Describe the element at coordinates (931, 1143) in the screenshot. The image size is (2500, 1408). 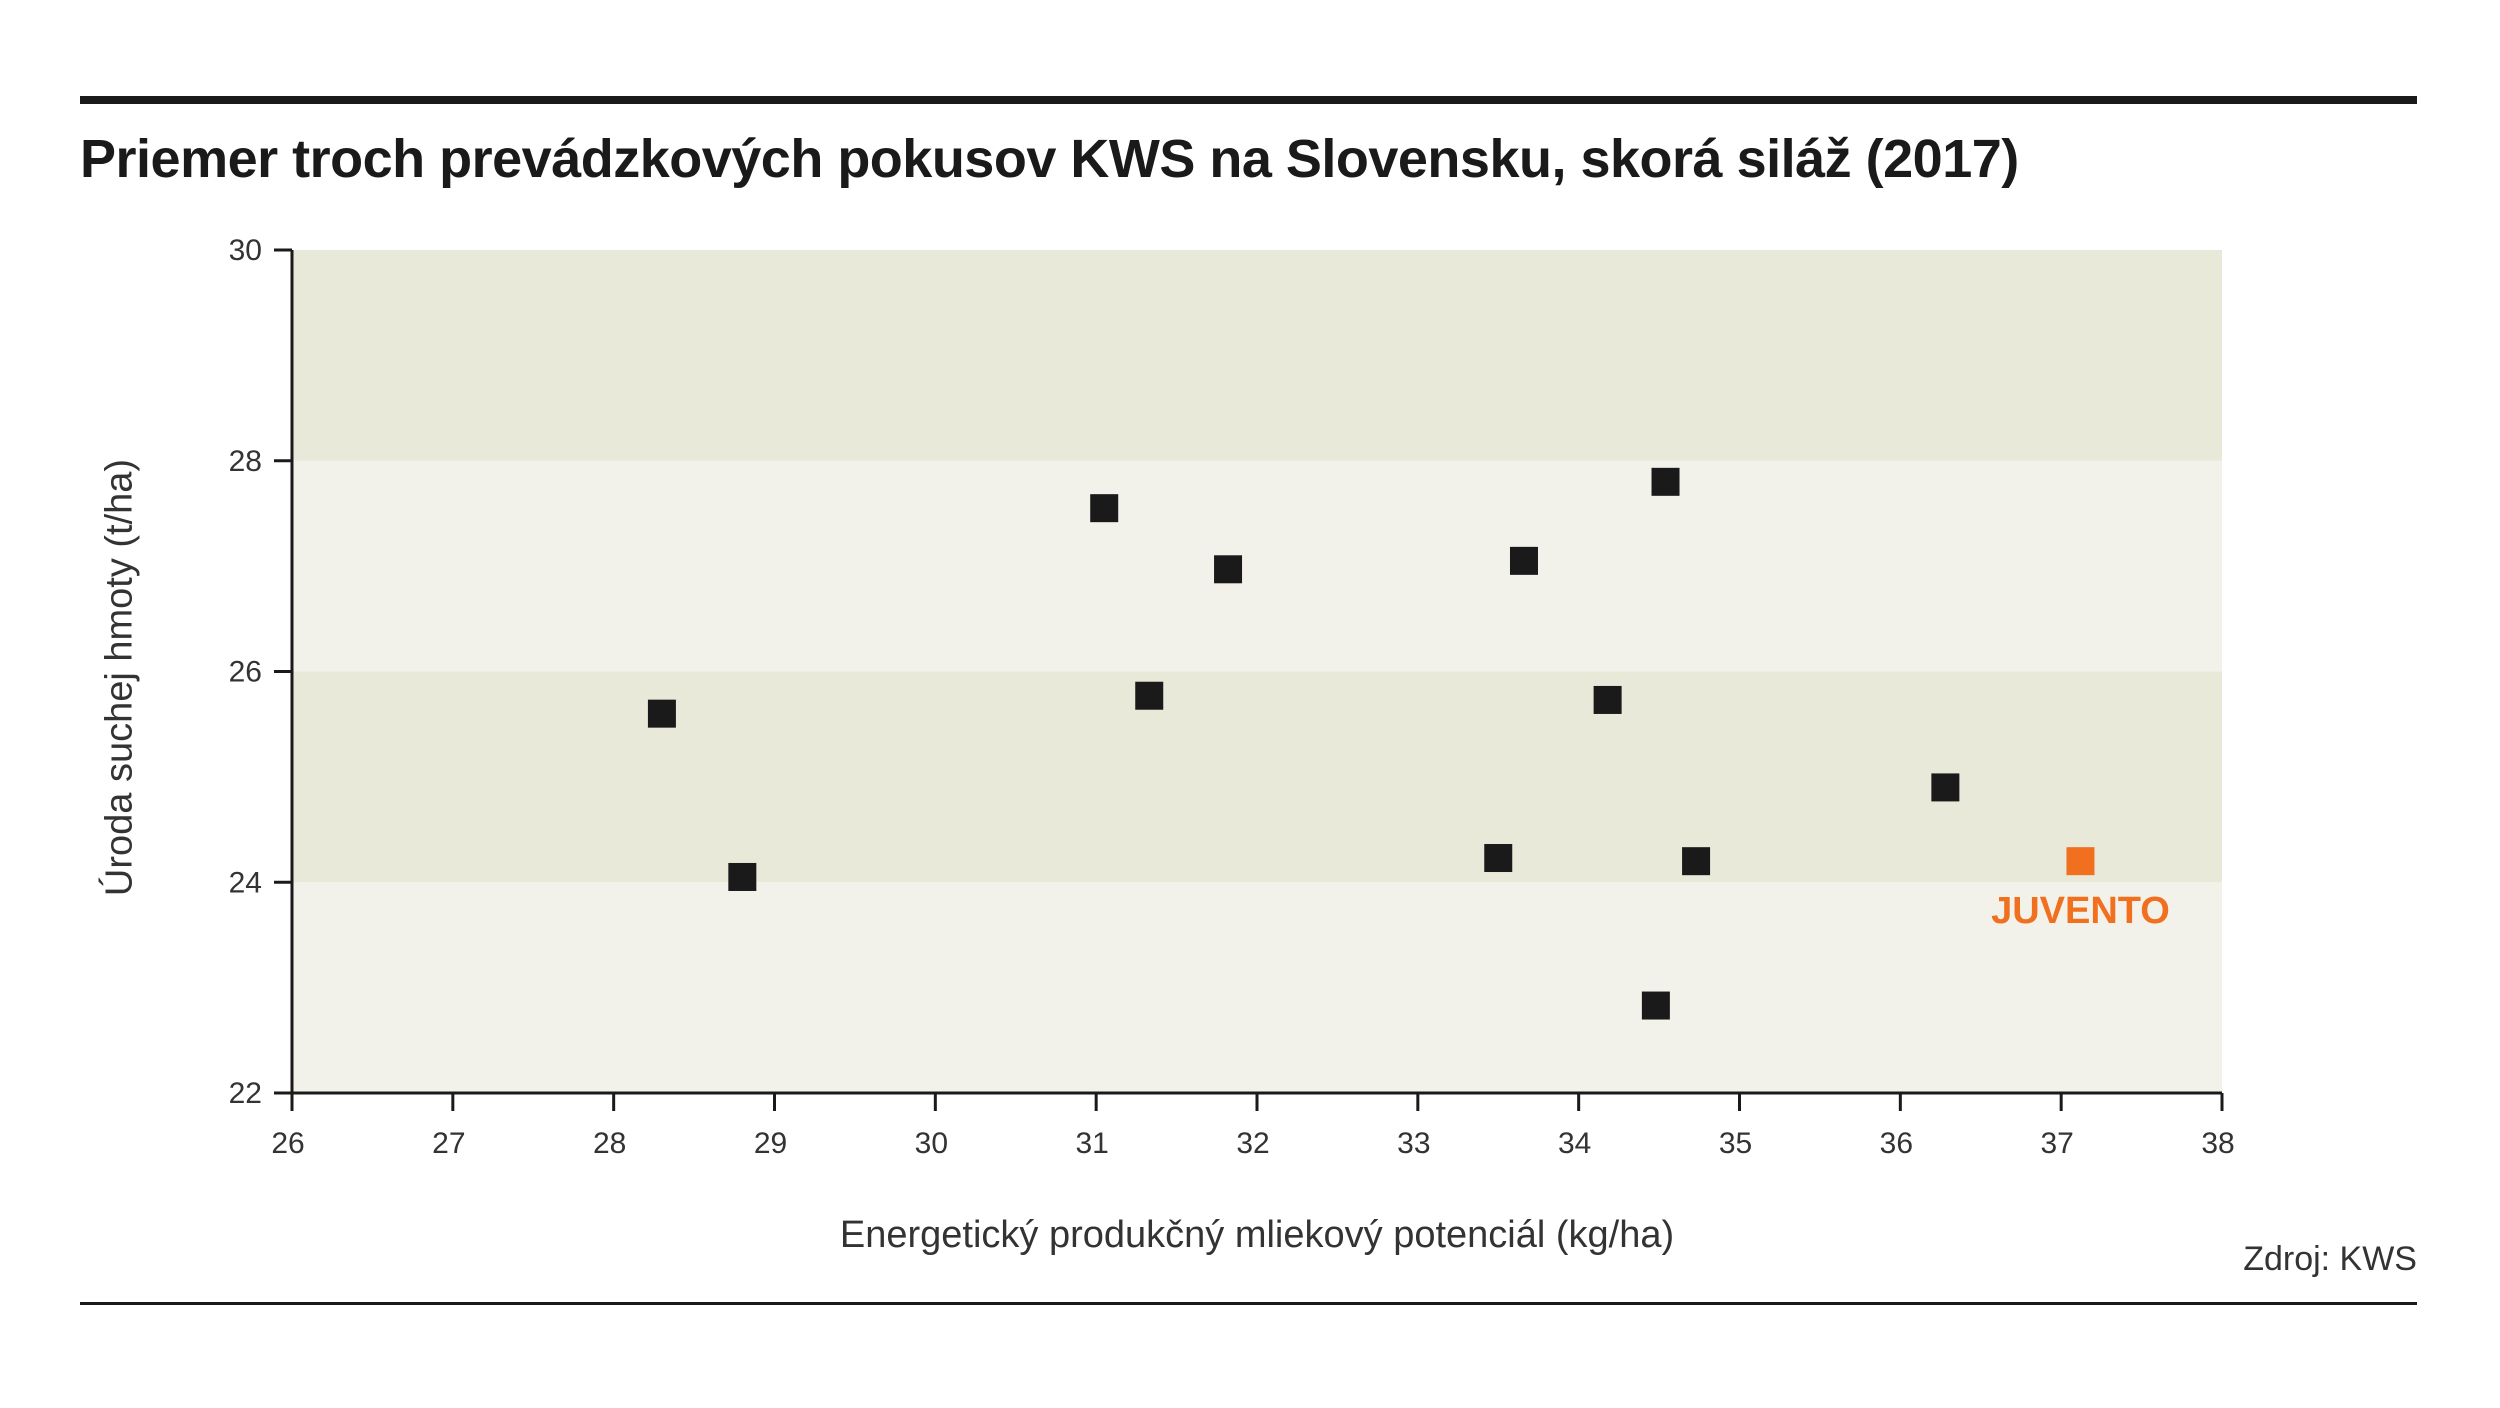
I see `x-tick-label-30: 30` at that location.